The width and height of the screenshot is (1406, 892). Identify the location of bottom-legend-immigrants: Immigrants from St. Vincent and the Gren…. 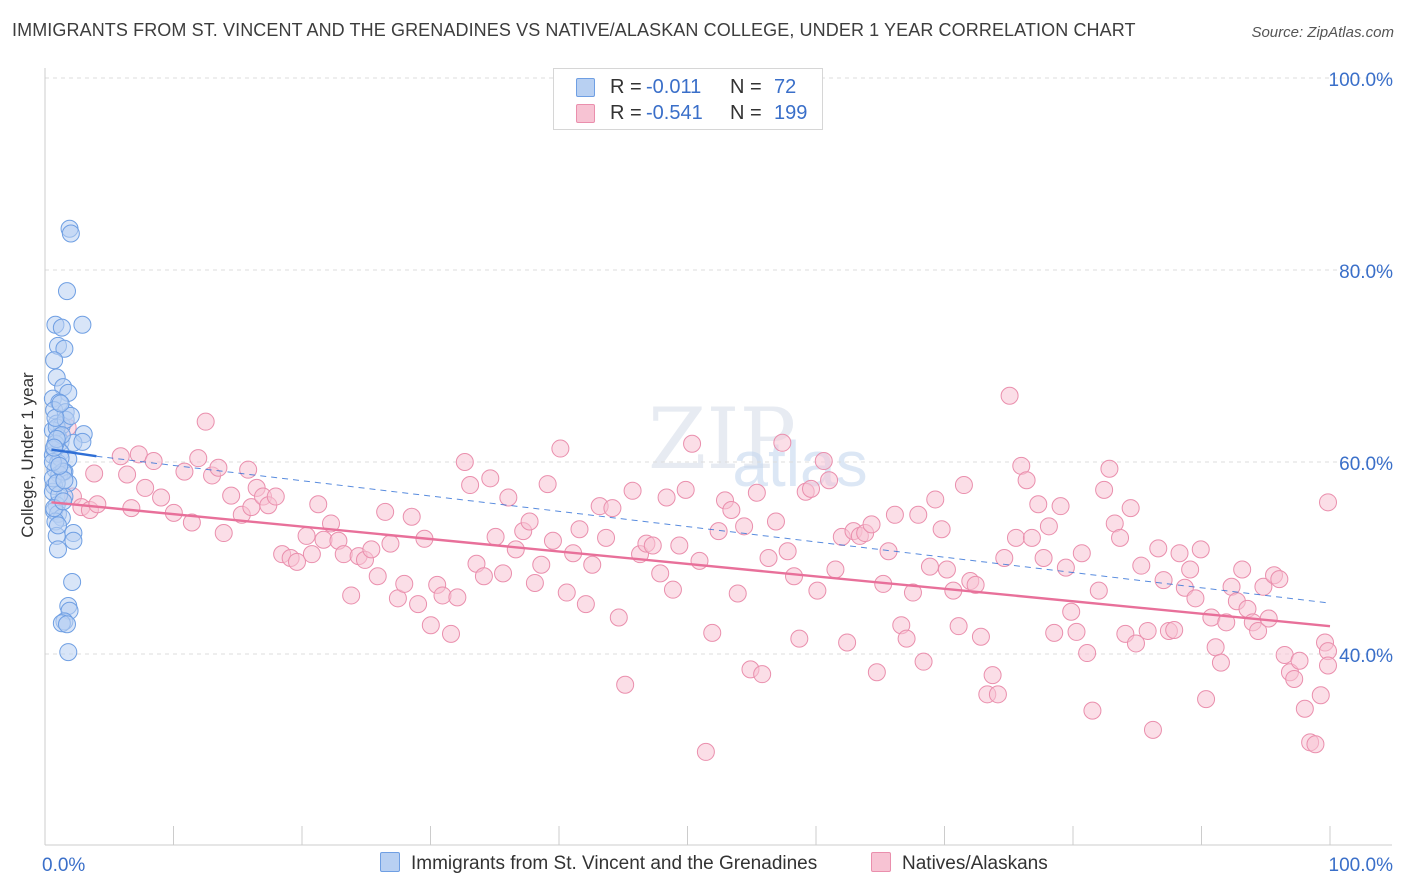
(598, 863).